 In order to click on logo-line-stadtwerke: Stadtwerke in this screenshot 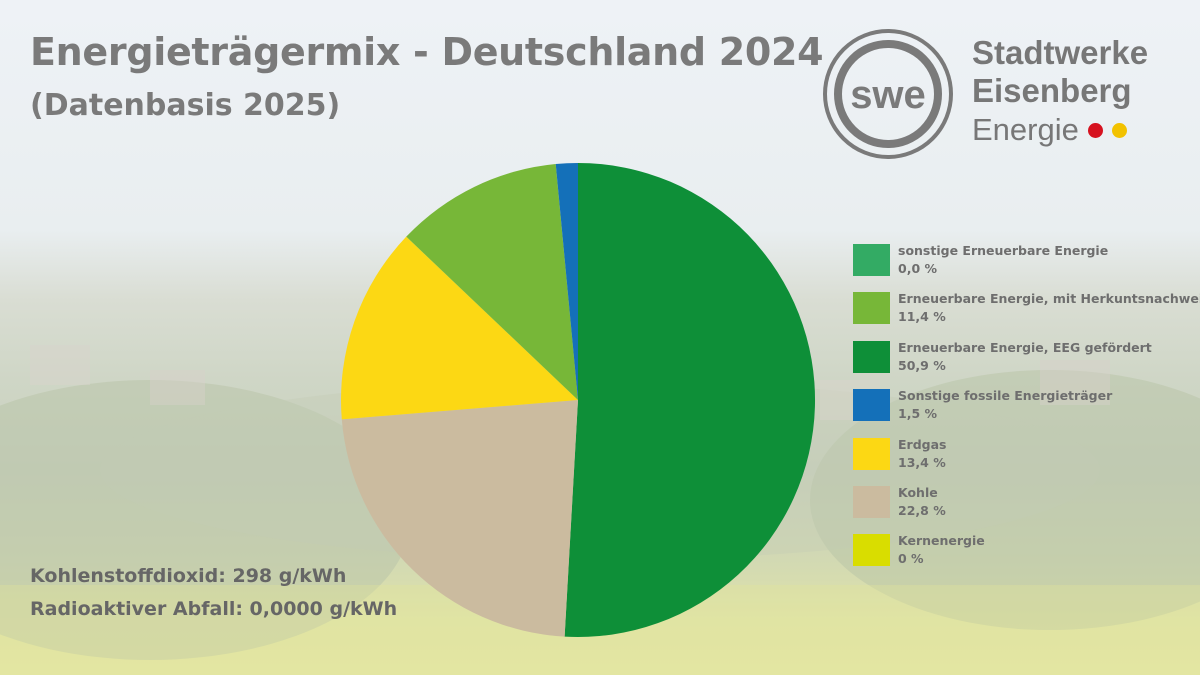, I will do `click(1060, 52)`.